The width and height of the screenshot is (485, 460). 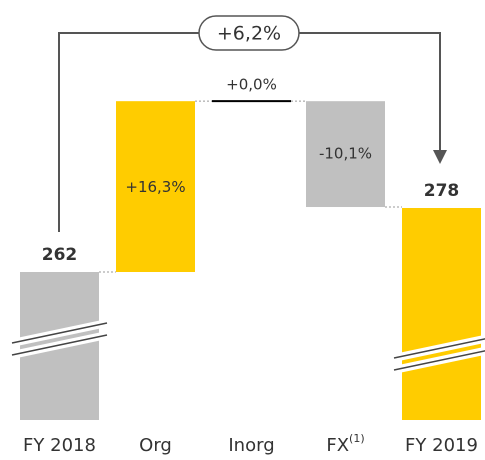 I want to click on x-tick-label: Org, so click(x=155, y=445).